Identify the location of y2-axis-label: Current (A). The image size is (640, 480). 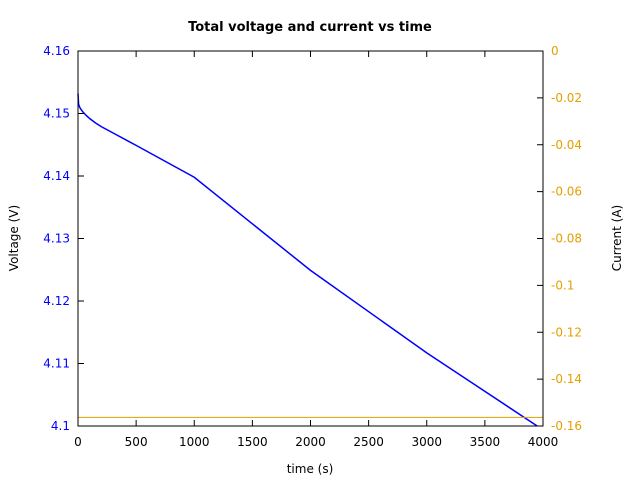
(617, 238).